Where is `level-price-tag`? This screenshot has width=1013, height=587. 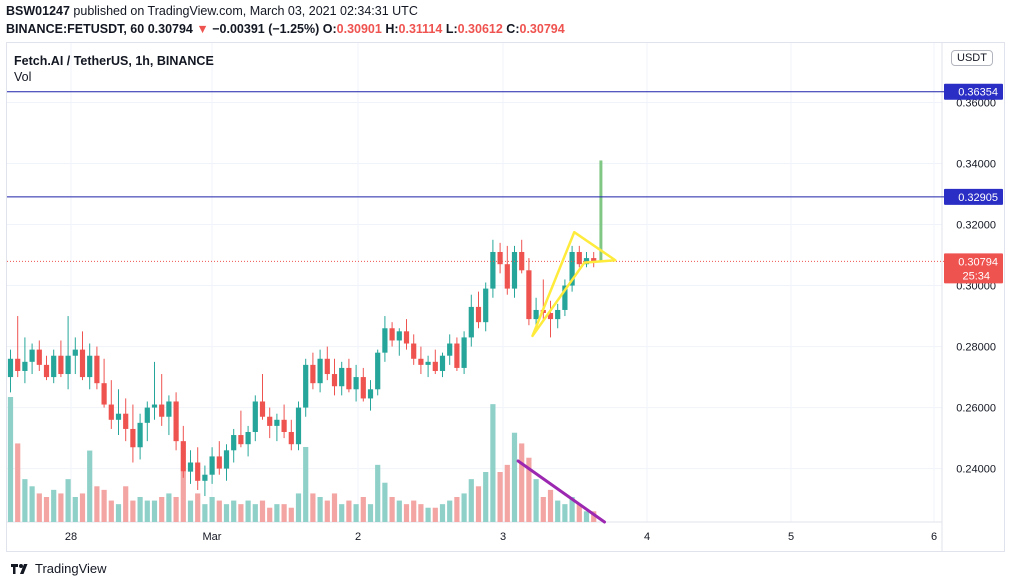 level-price-tag is located at coordinates (973, 196).